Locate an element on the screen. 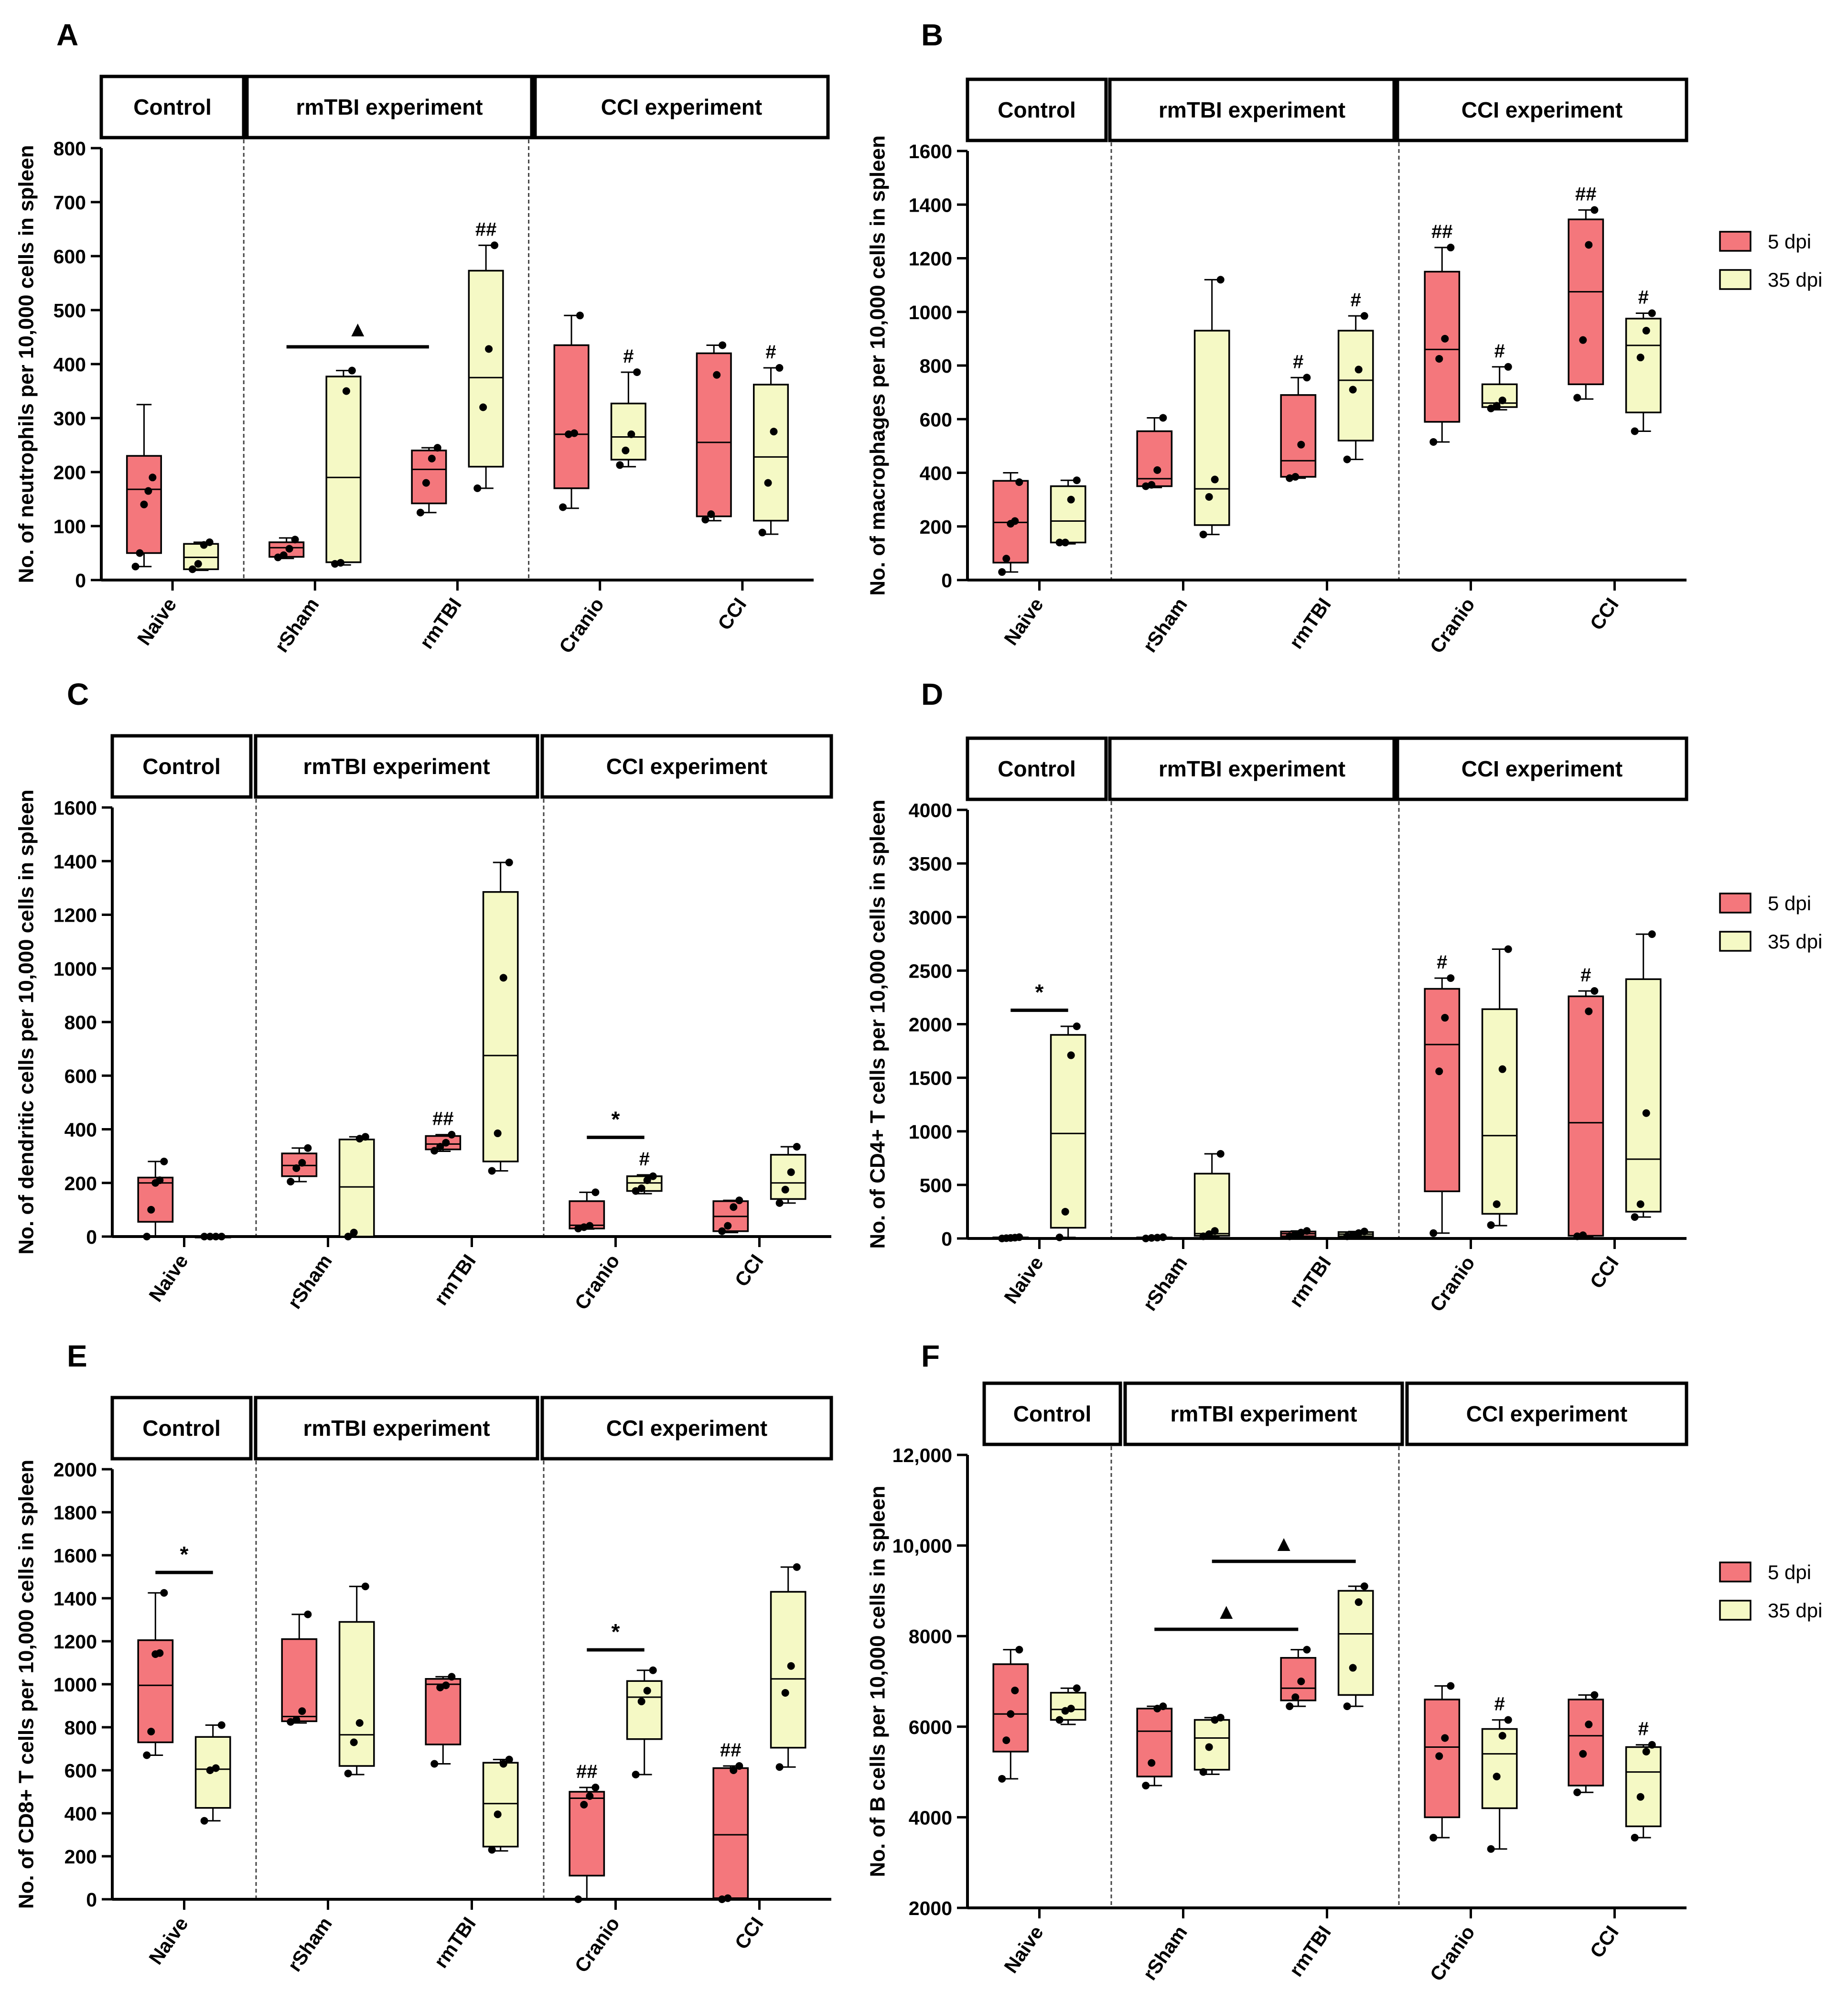  box-5dpi-rsham is located at coordinates (299, 1668).